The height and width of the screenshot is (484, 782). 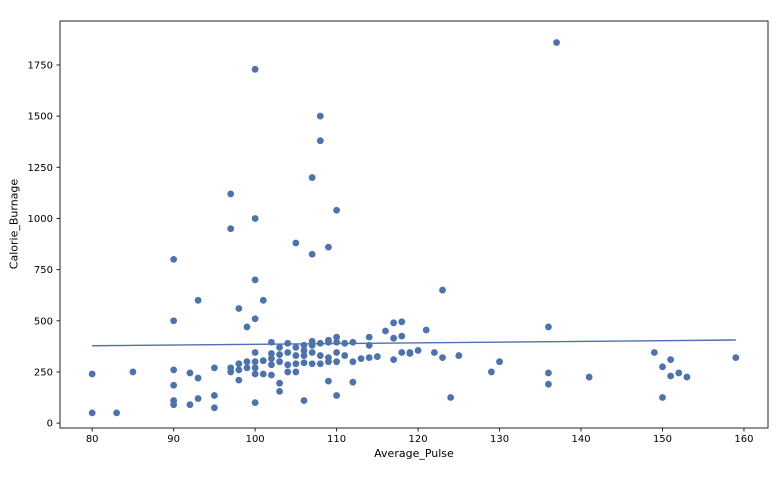 I want to click on y-tick-label: 750, so click(x=43, y=270).